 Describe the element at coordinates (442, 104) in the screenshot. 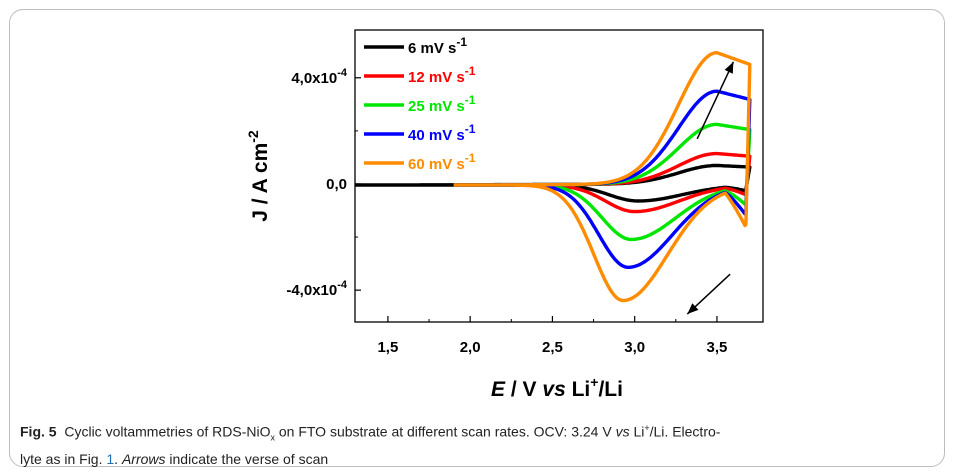

I see `legend-label-2: 25 mV s-1` at that location.